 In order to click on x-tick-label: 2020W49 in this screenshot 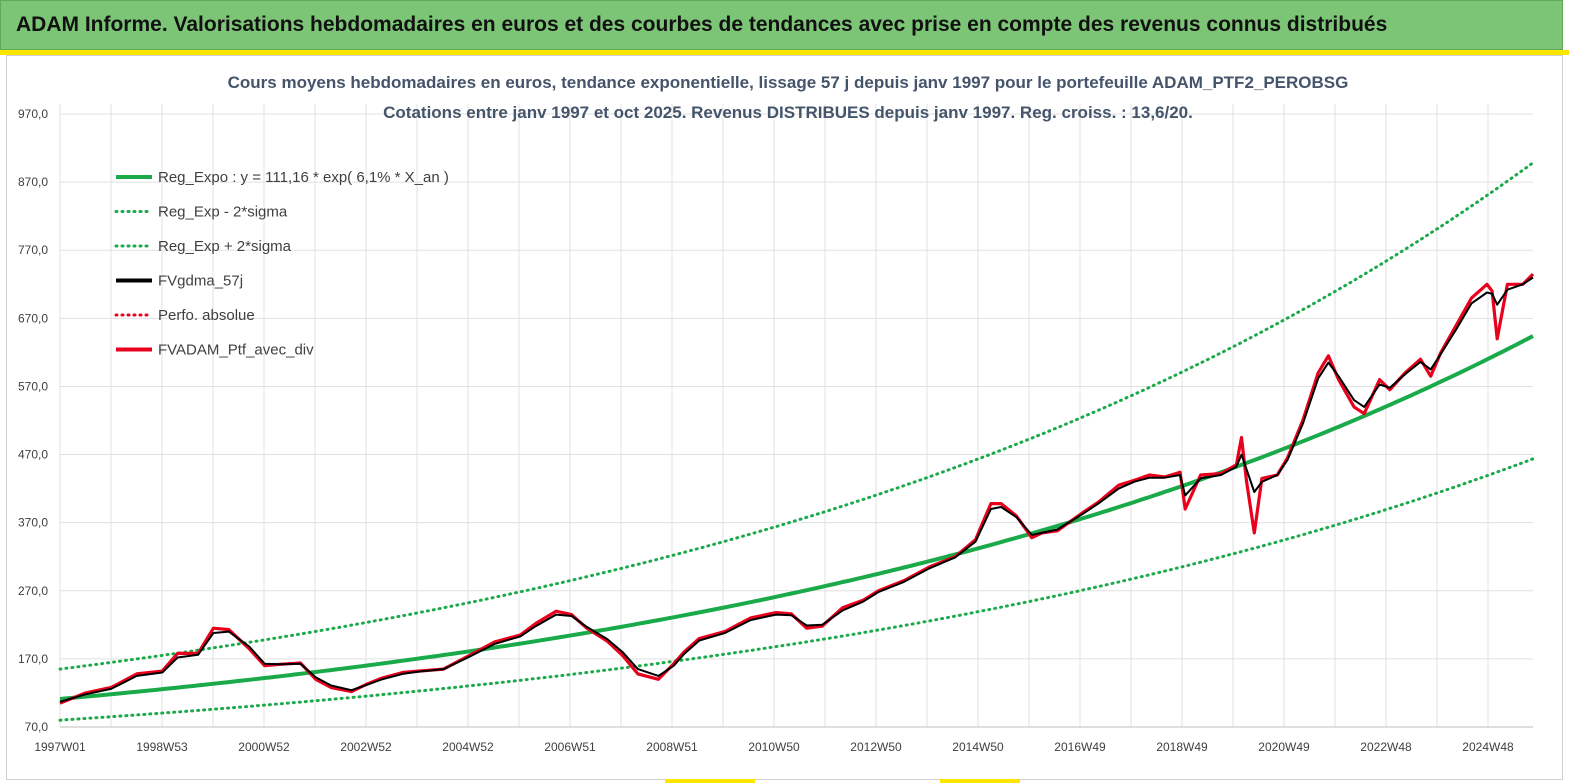, I will do `click(1284, 747)`.